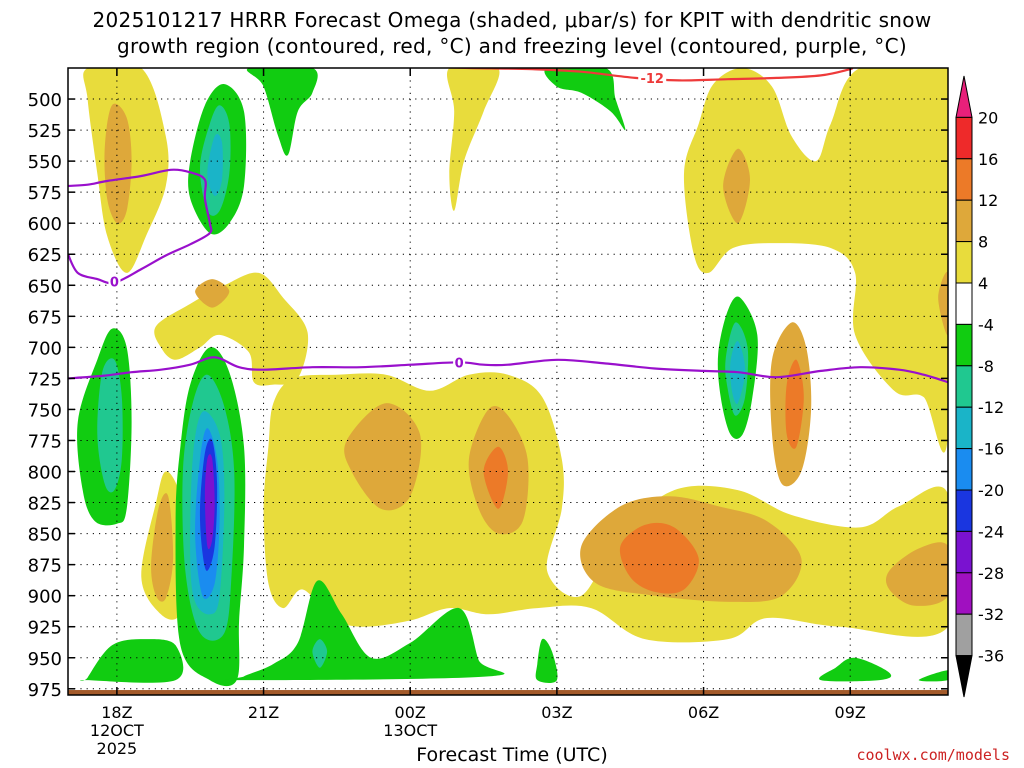 This screenshot has height=768, width=1024. What do you see at coordinates (512, 755) in the screenshot?
I see `x-axis-label: Forecast Time (UTC)` at bounding box center [512, 755].